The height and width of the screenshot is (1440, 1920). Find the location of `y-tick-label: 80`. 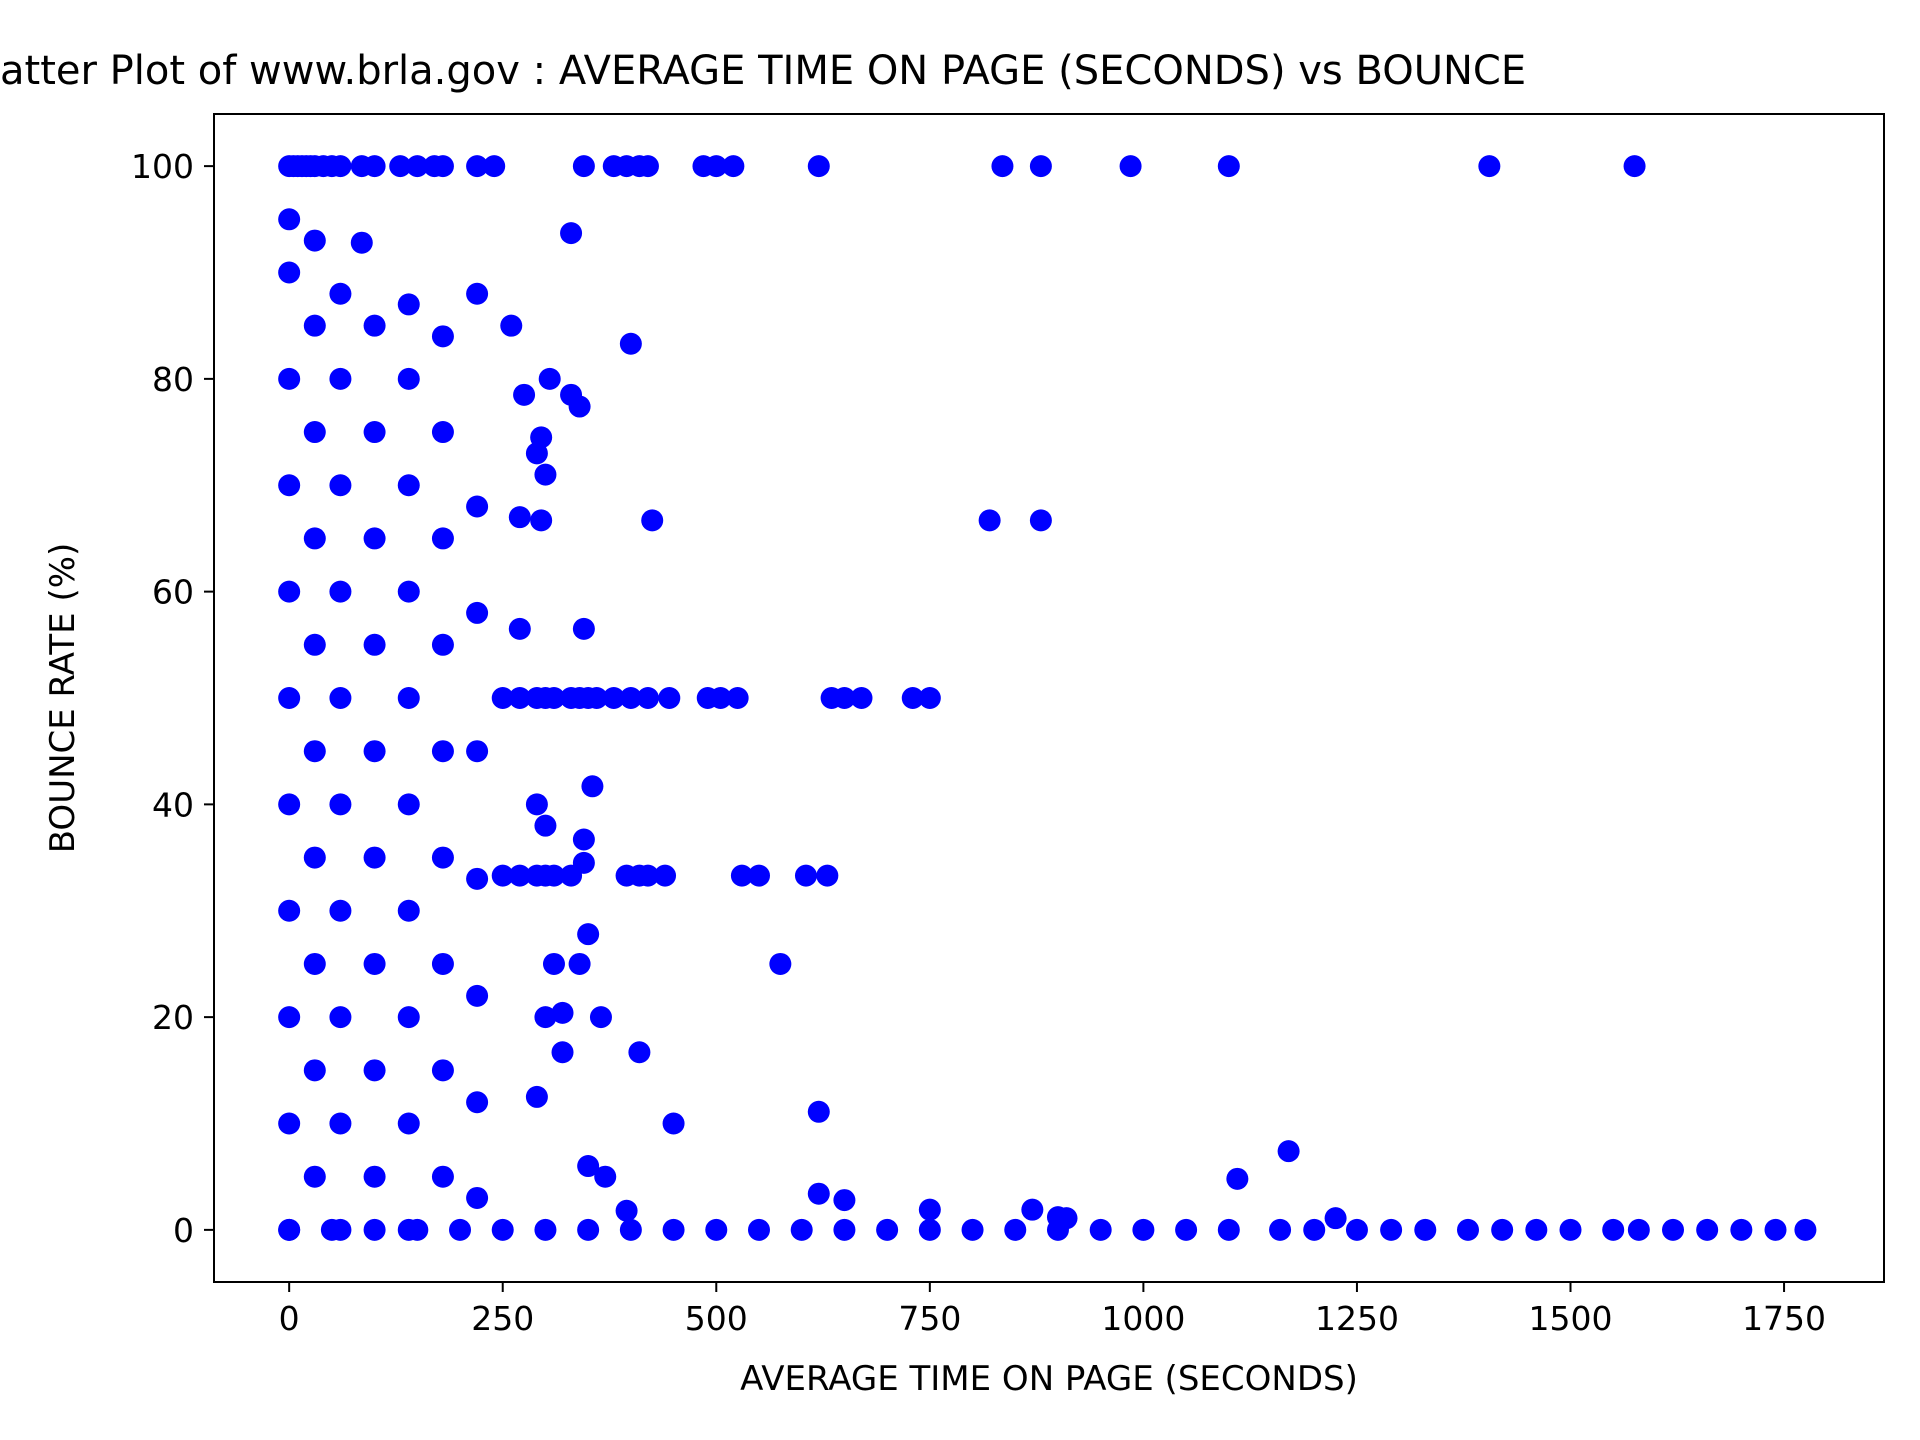

y-tick-label: 80 is located at coordinates (173, 379).